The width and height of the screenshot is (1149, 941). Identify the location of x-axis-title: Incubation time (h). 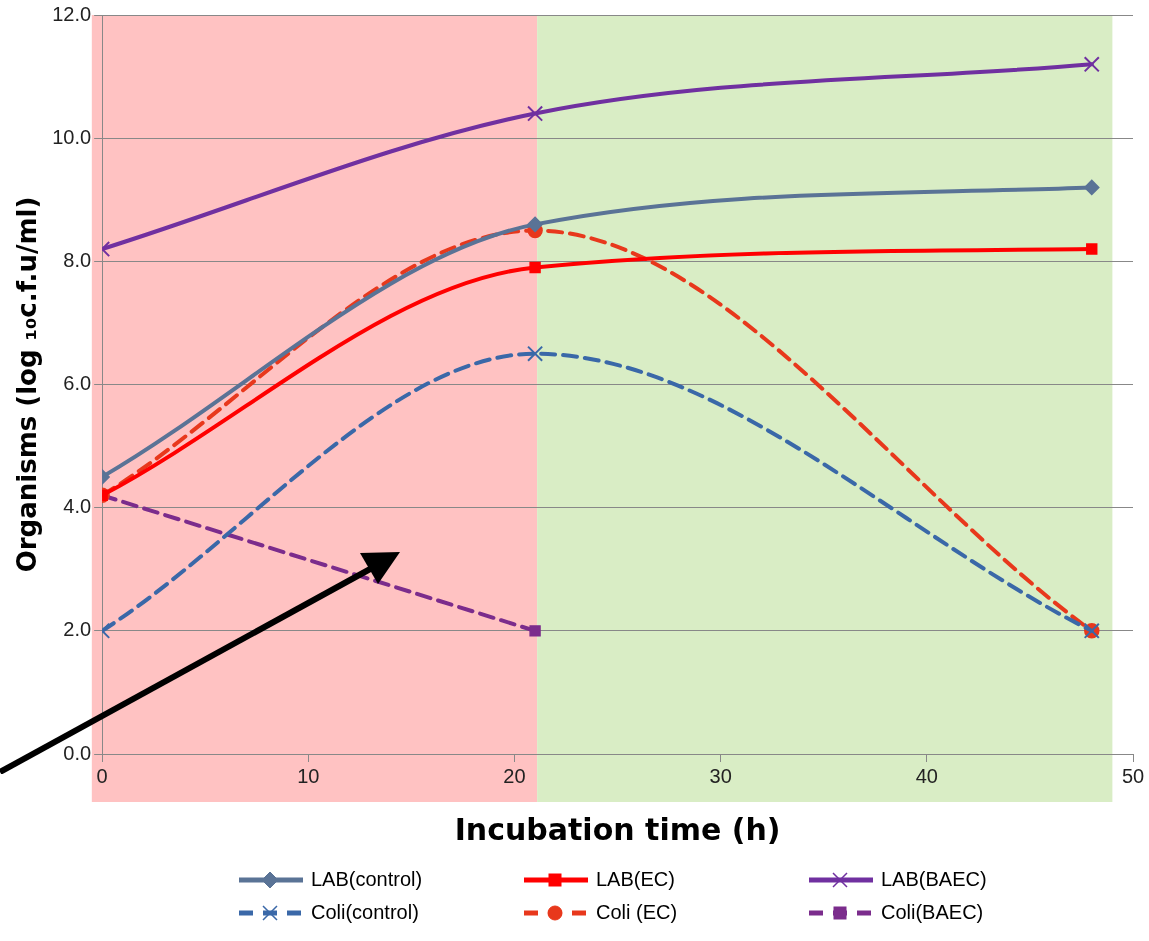
(617, 829).